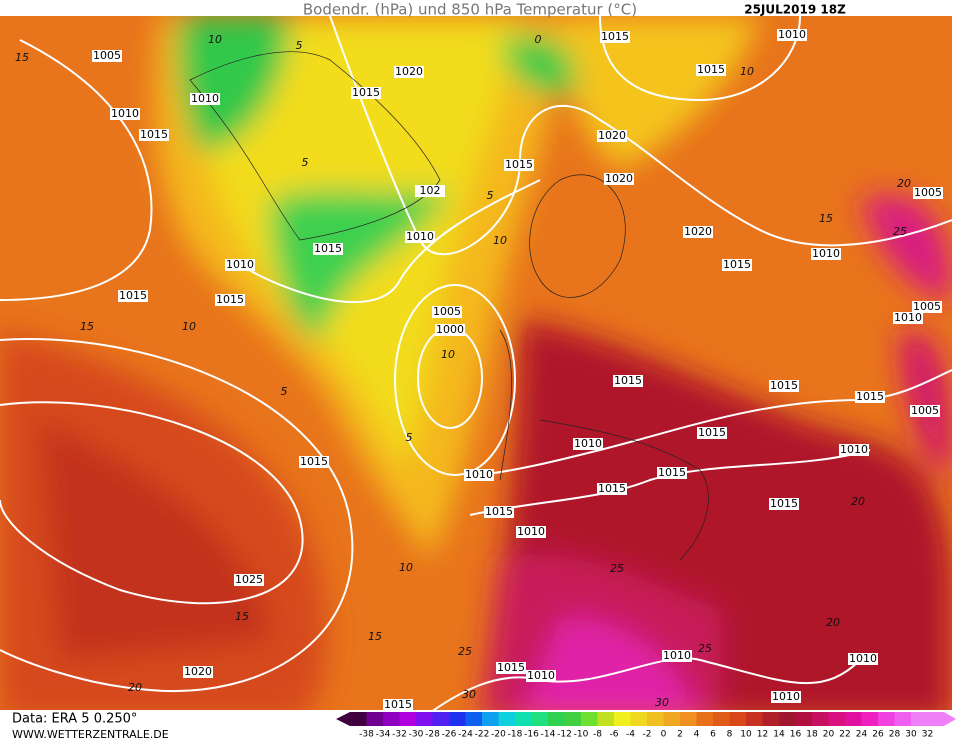  I want to click on legend-label: -2, so click(647, 735).